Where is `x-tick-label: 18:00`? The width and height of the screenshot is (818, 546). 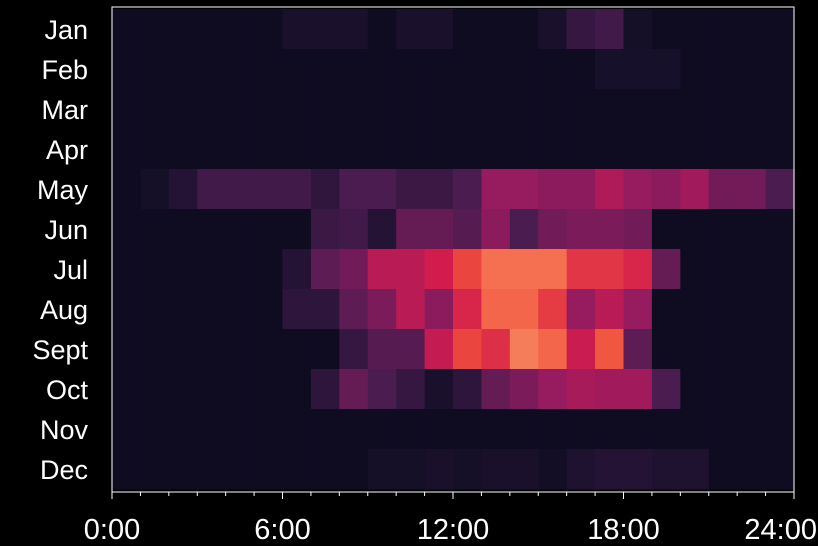 x-tick-label: 18:00 is located at coordinates (623, 530).